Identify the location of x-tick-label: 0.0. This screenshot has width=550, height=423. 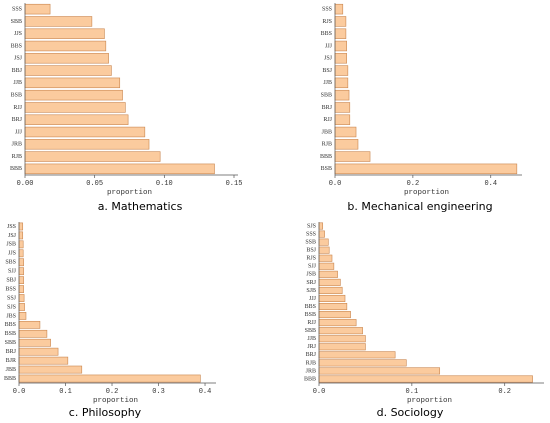
(335, 184).